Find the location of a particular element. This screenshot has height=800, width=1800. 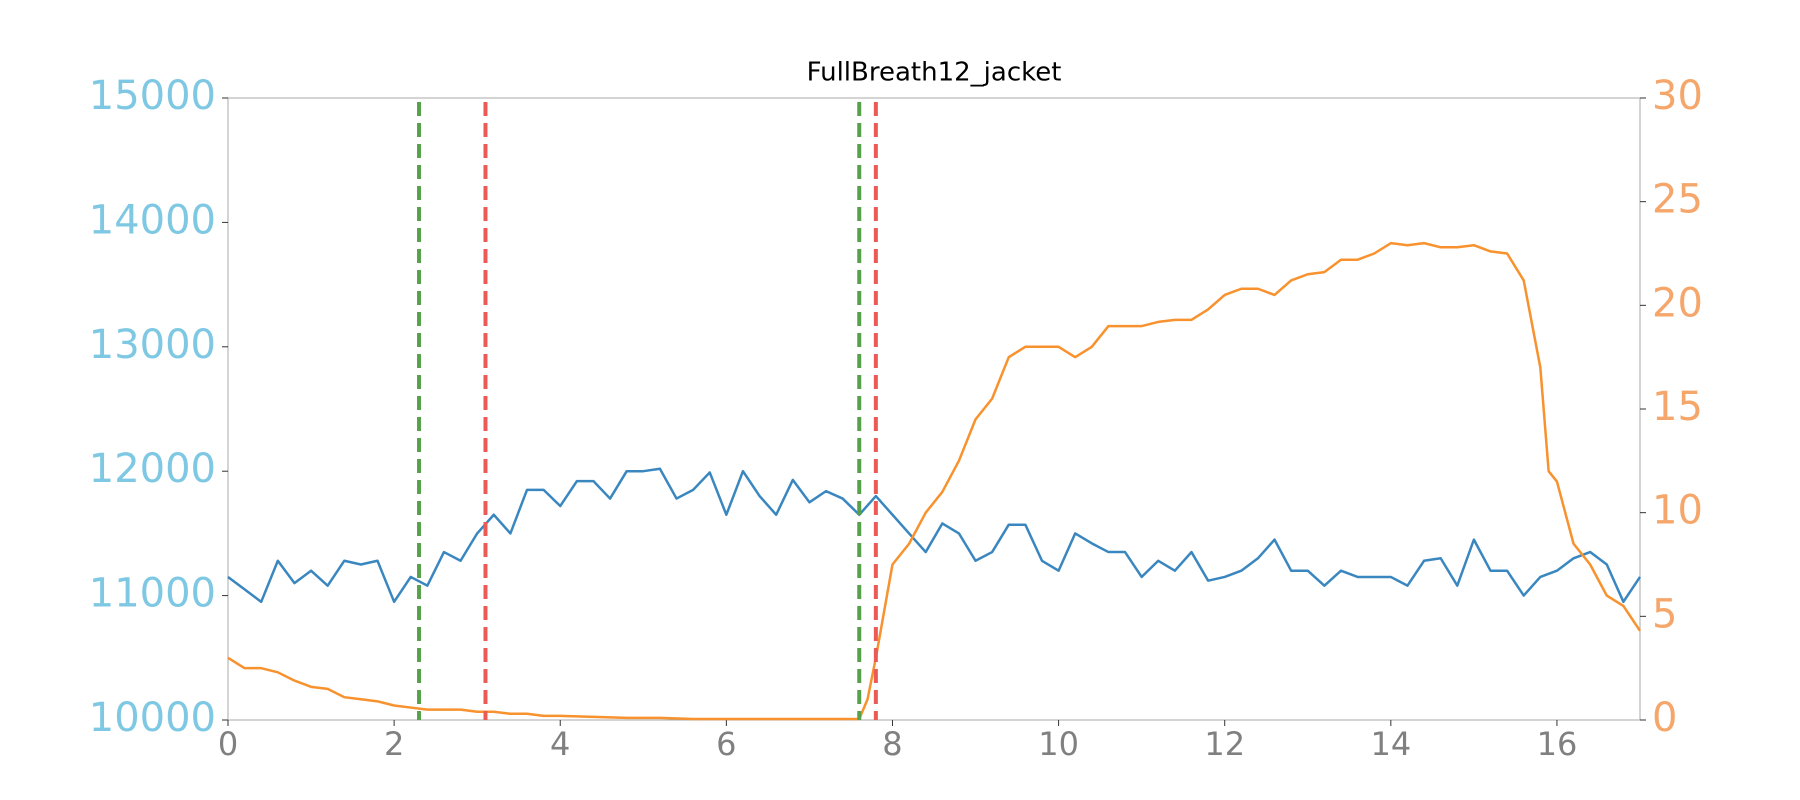

series-line is located at coordinates (934, 535).